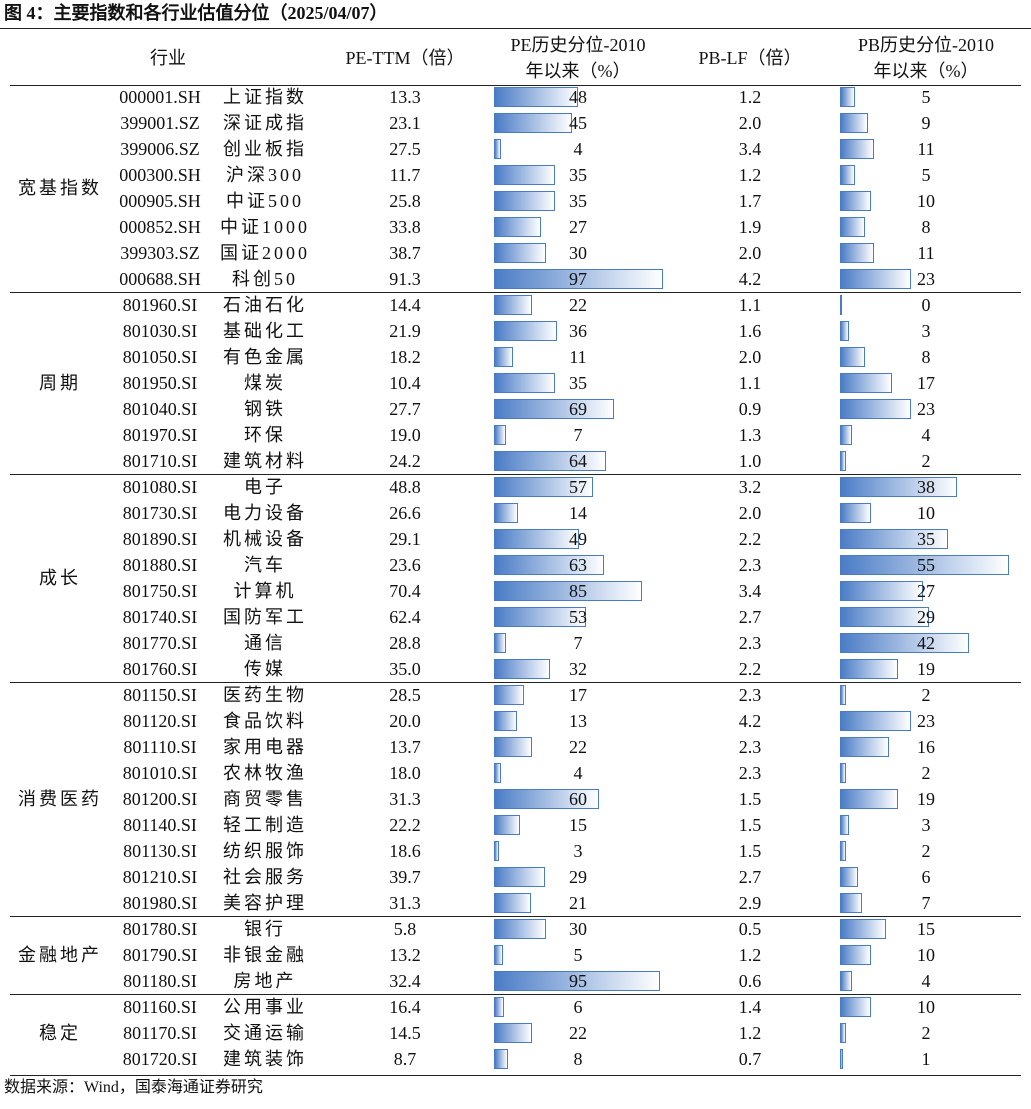  I want to click on pb-percentile: 16, so click(926, 747).